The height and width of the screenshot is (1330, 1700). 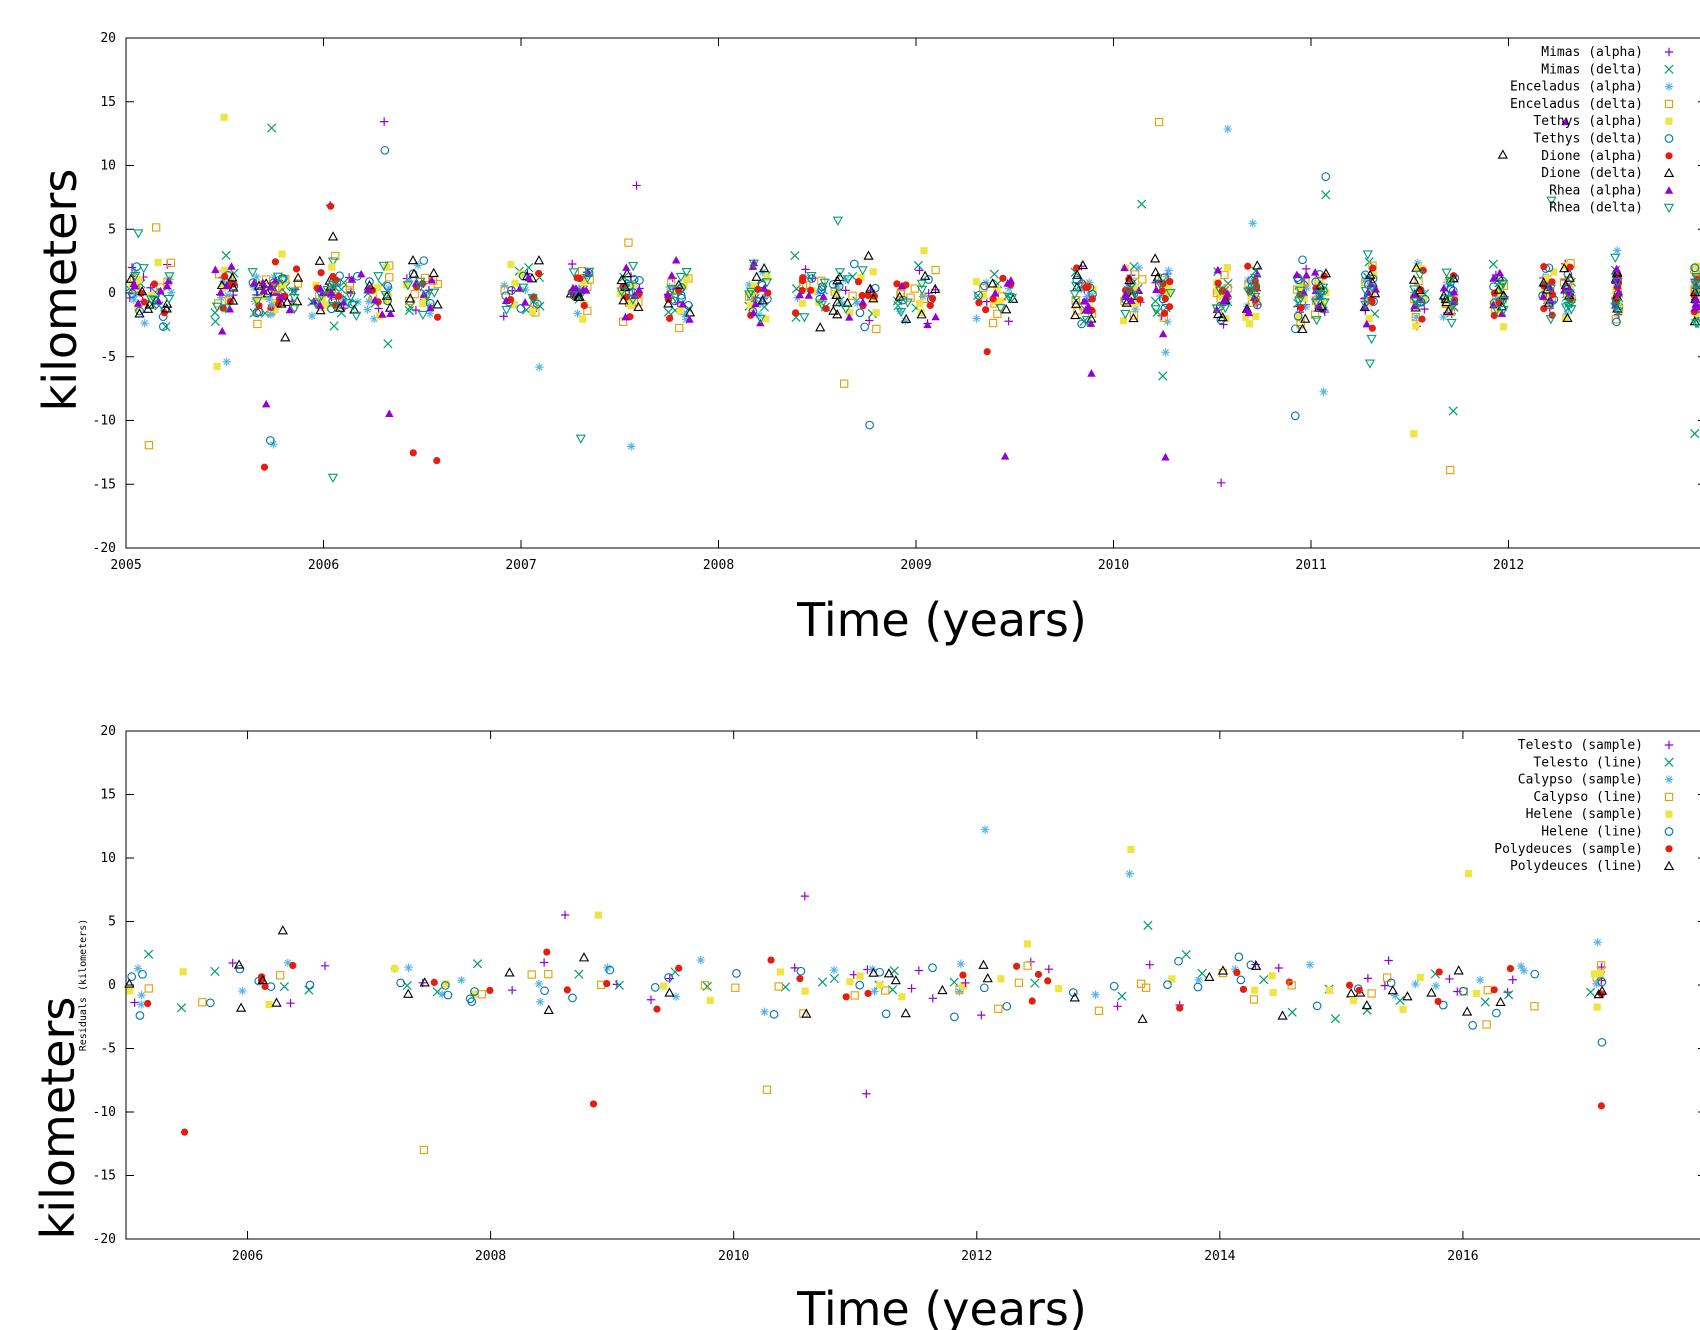 What do you see at coordinates (108, 1049) in the screenshot?
I see `y-tick-label: -5` at bounding box center [108, 1049].